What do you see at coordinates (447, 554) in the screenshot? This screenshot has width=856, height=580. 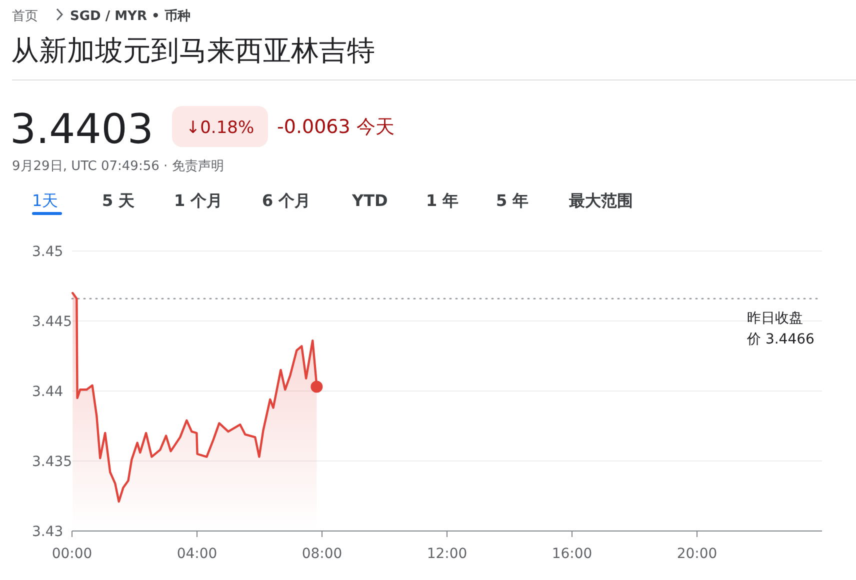 I see `x-tick-label: 12:00` at bounding box center [447, 554].